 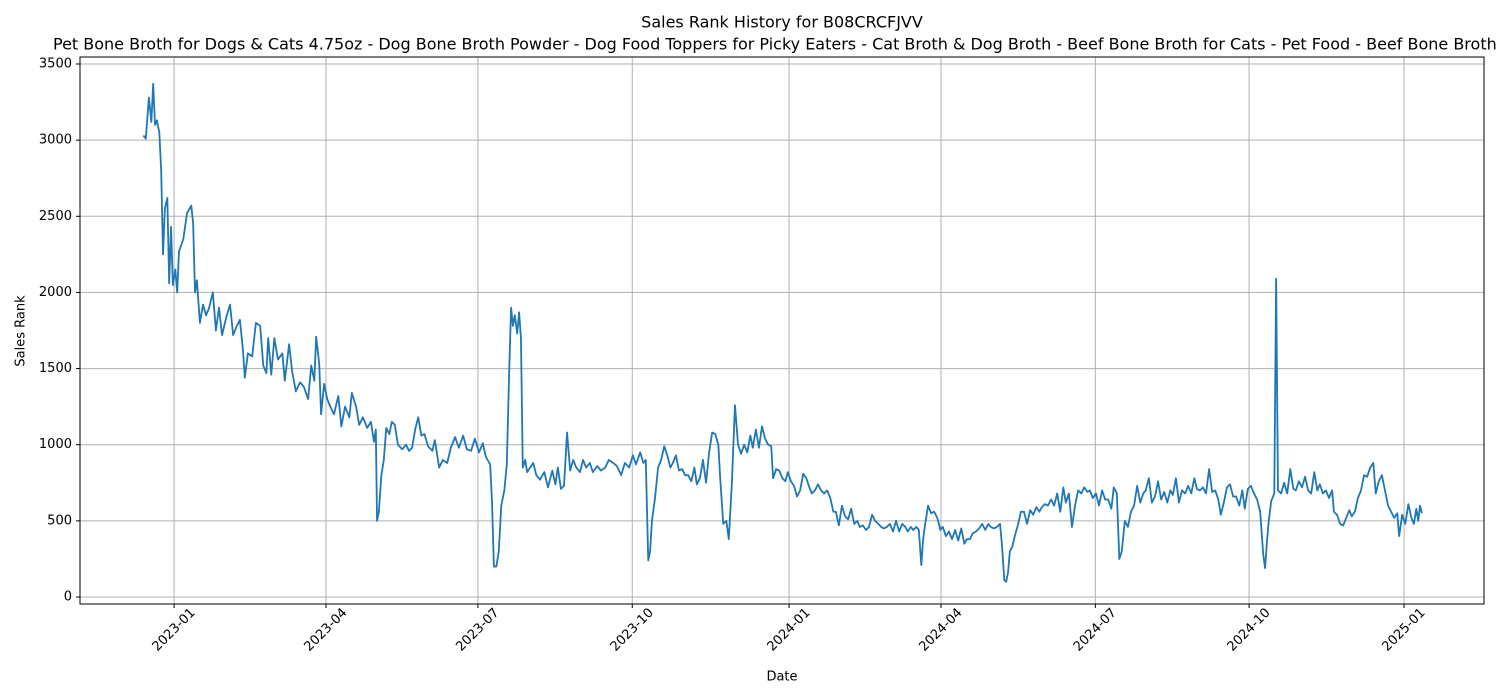 I want to click on y-tick-label: 3000, so click(x=55, y=140).